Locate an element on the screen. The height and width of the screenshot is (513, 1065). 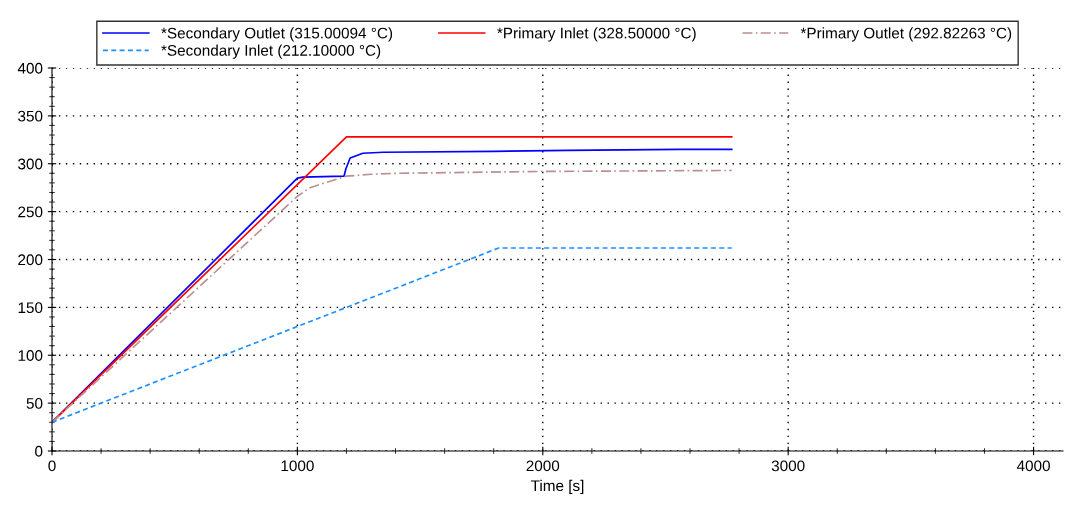
x-tick-label: 3000 is located at coordinates (788, 466).